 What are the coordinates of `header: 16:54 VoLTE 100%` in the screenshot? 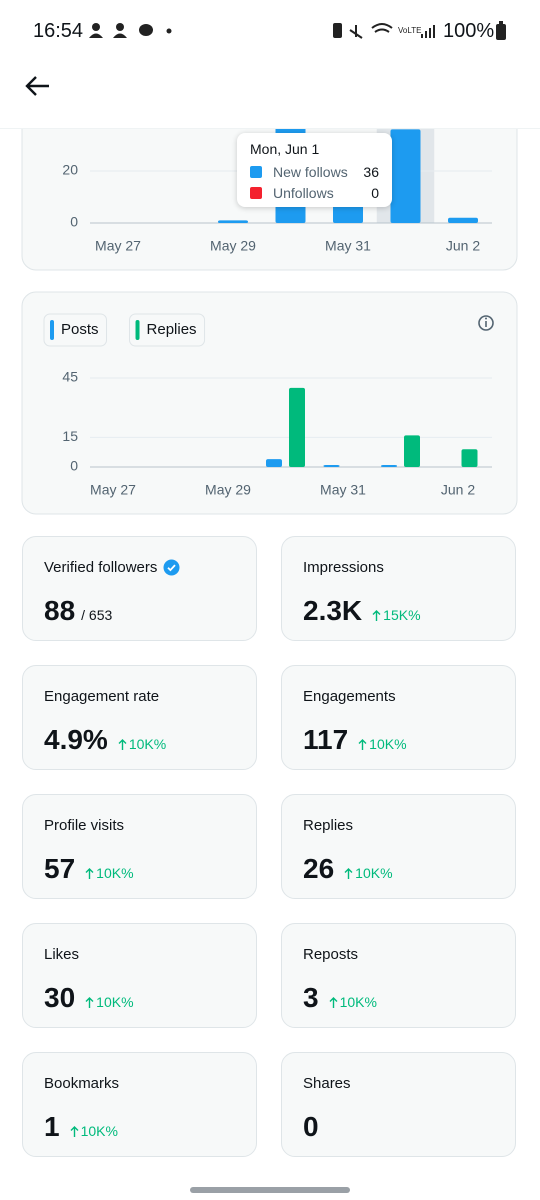 It's located at (270, 64).